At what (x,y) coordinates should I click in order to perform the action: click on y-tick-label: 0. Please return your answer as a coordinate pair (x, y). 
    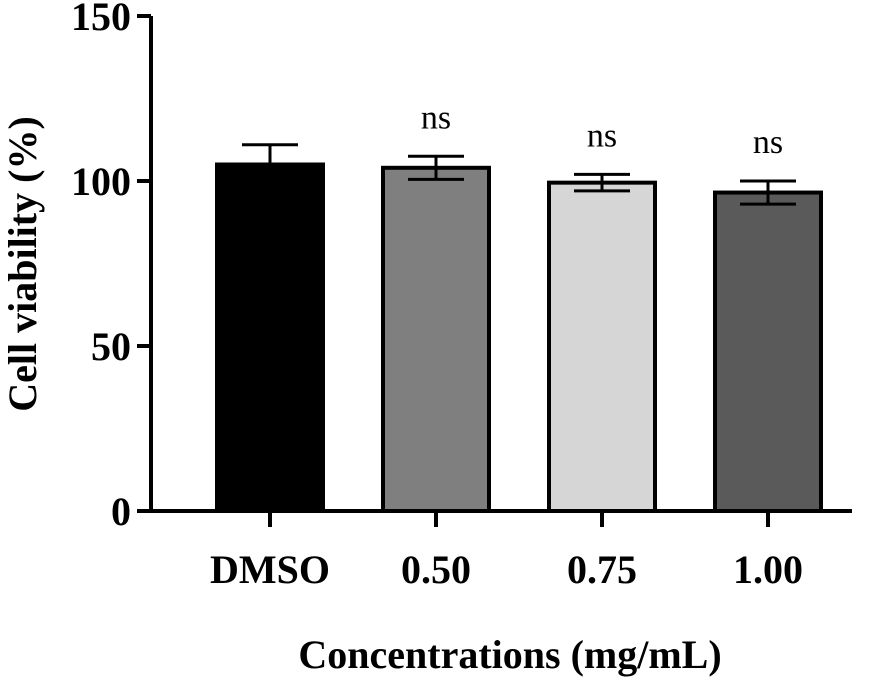
    Looking at the image, I should click on (121, 511).